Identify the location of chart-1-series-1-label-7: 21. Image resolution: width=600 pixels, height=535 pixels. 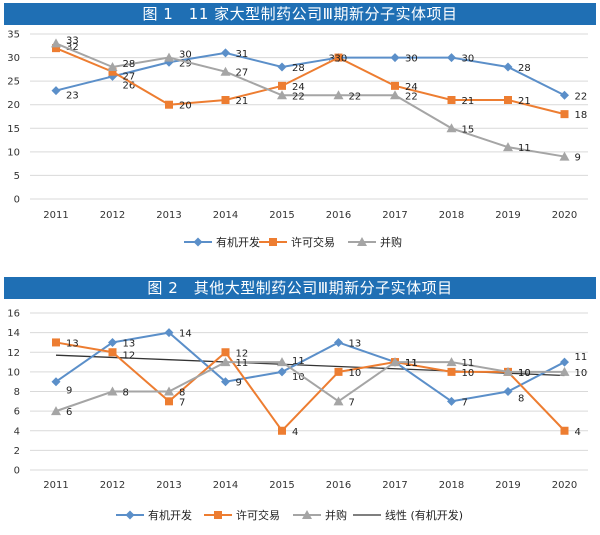
(468, 101).